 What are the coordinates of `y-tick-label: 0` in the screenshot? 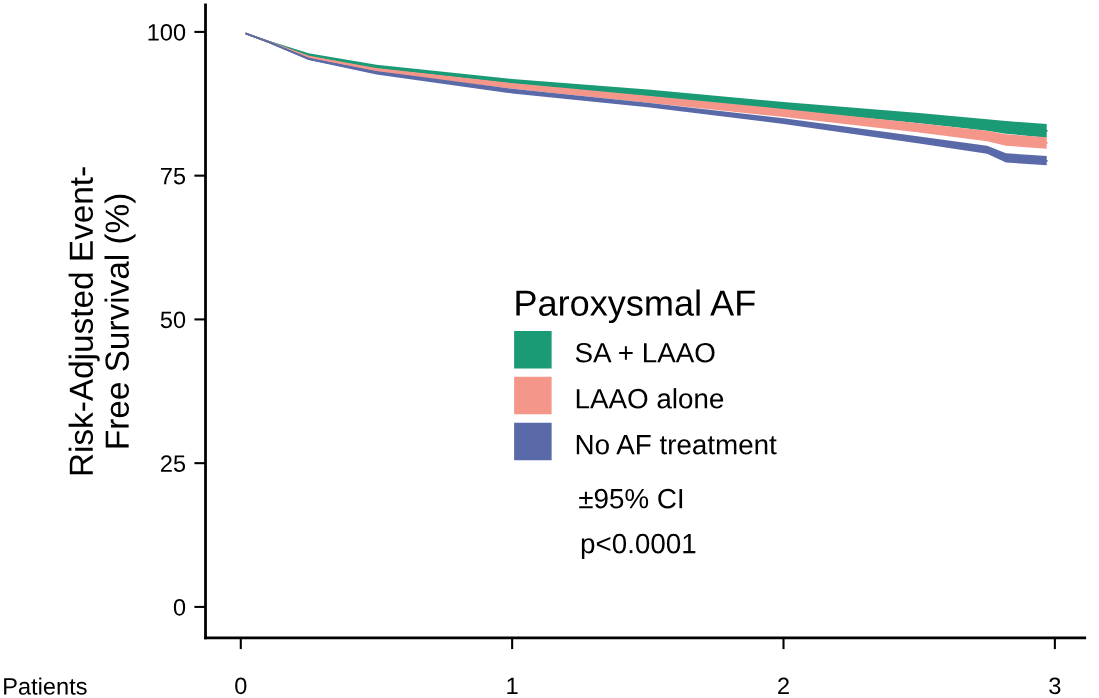 It's located at (179, 607).